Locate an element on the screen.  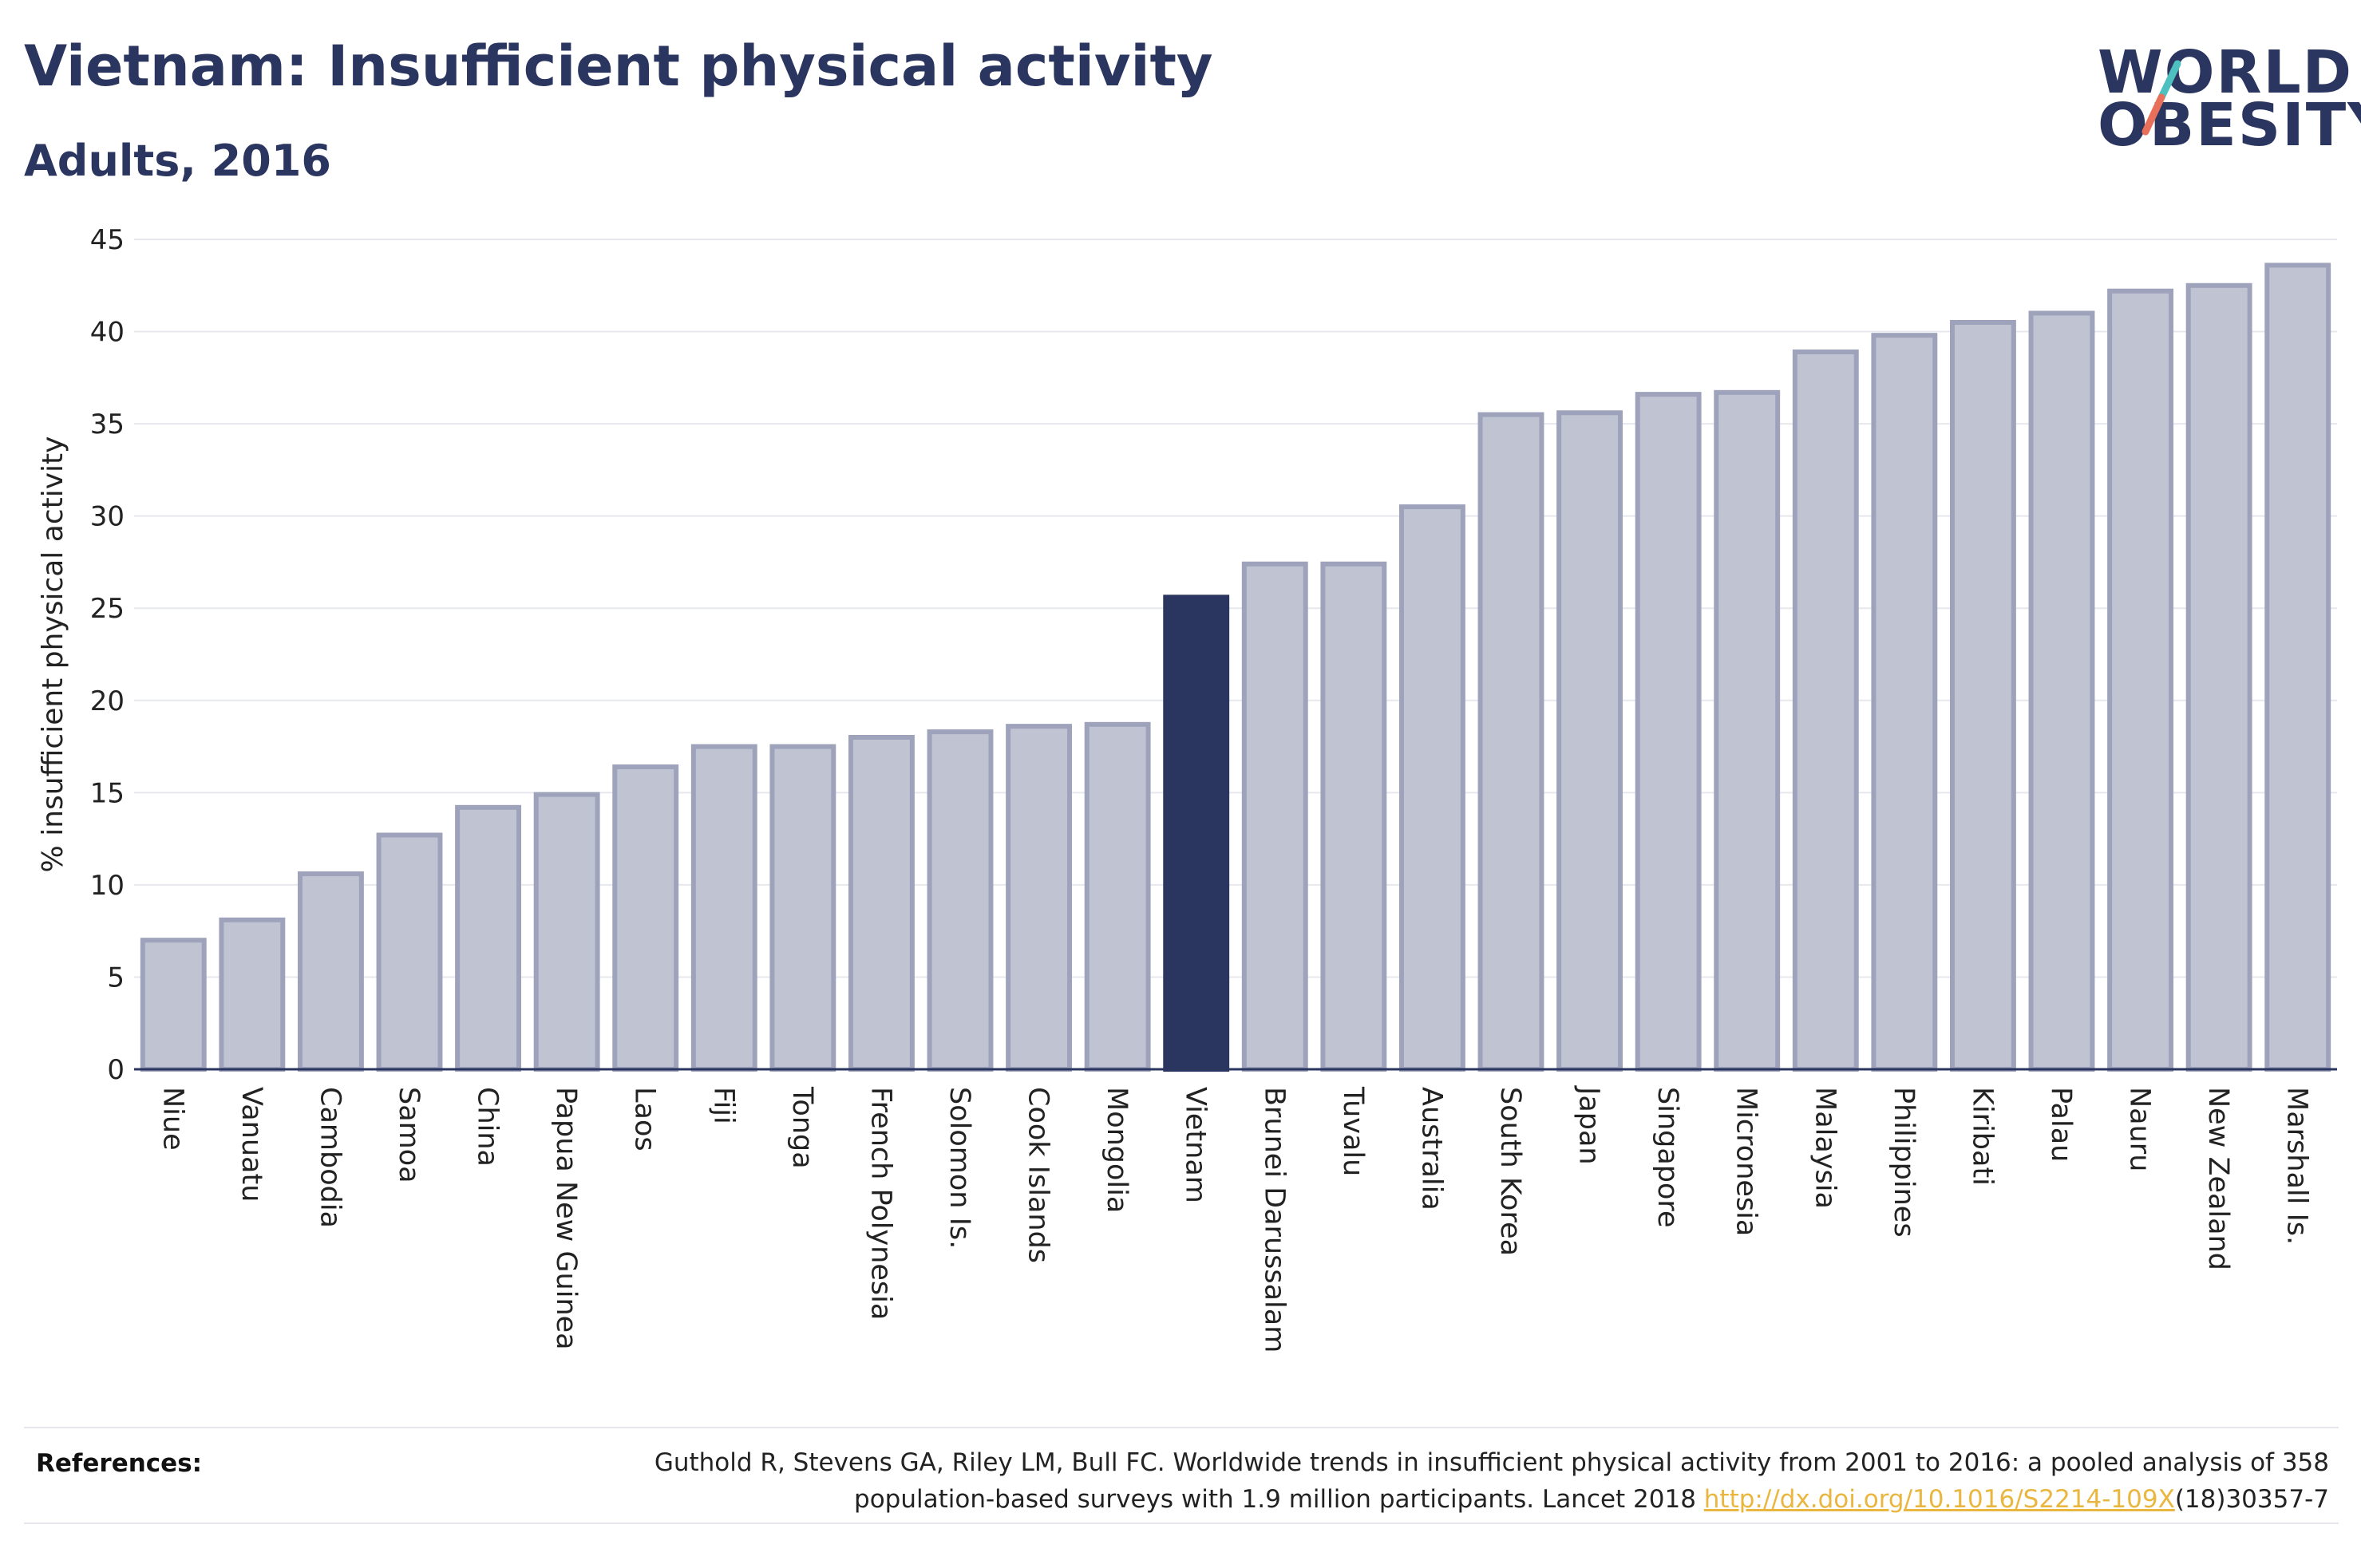
x-tick-label: New Zealand is located at coordinates (2218, 1178).